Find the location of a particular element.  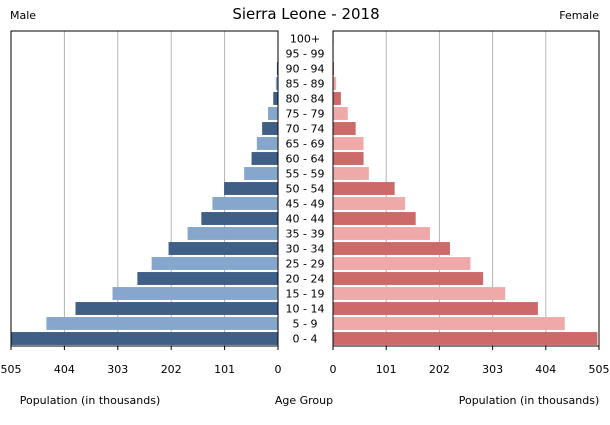

female-tick-label: 101 is located at coordinates (386, 369).